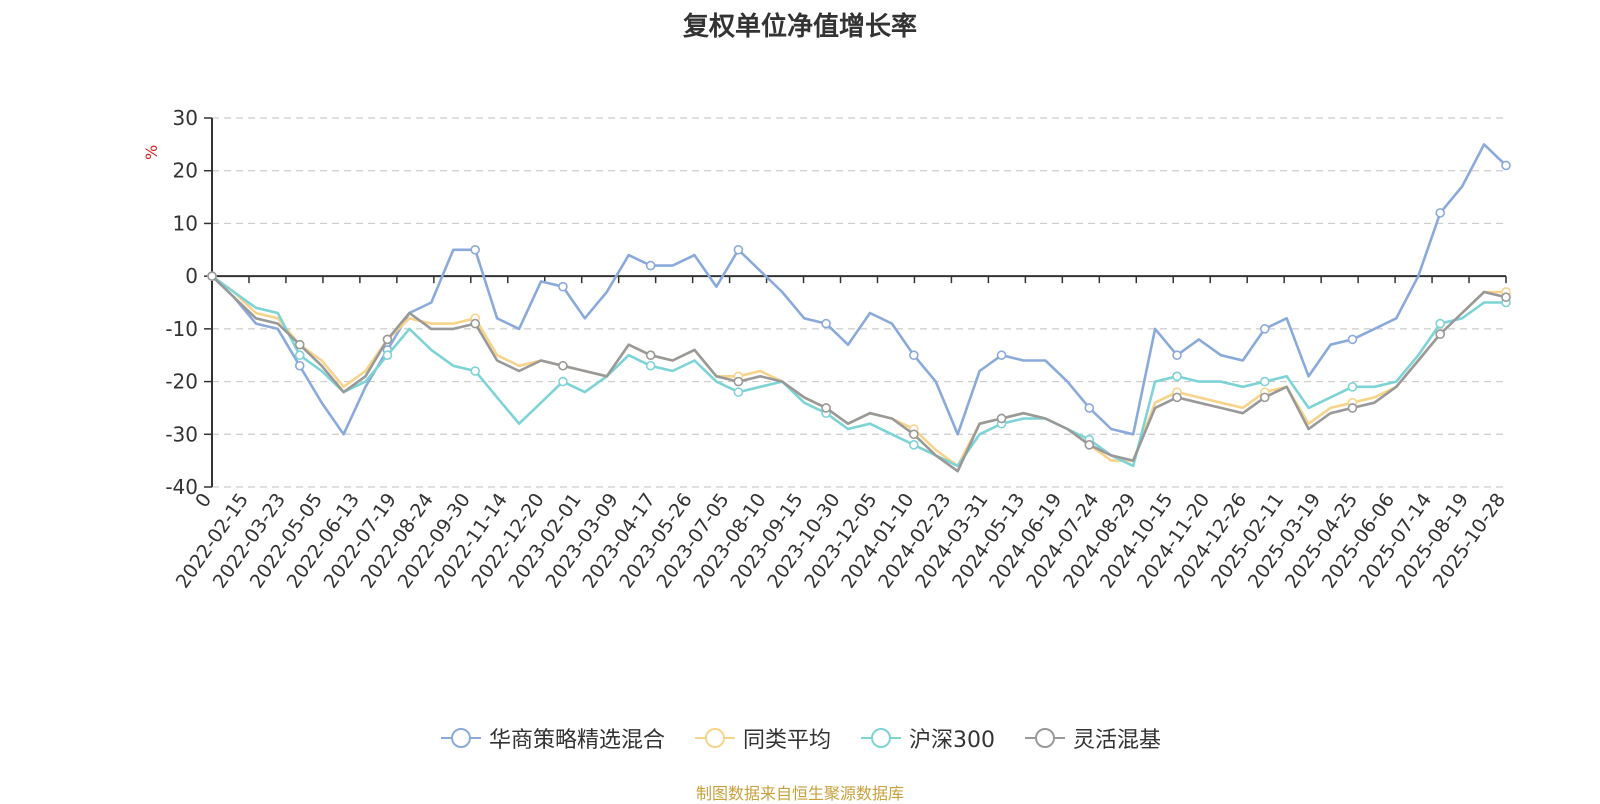 The width and height of the screenshot is (1600, 804). What do you see at coordinates (185, 118) in the screenshot?
I see `y-tick-label: 30` at bounding box center [185, 118].